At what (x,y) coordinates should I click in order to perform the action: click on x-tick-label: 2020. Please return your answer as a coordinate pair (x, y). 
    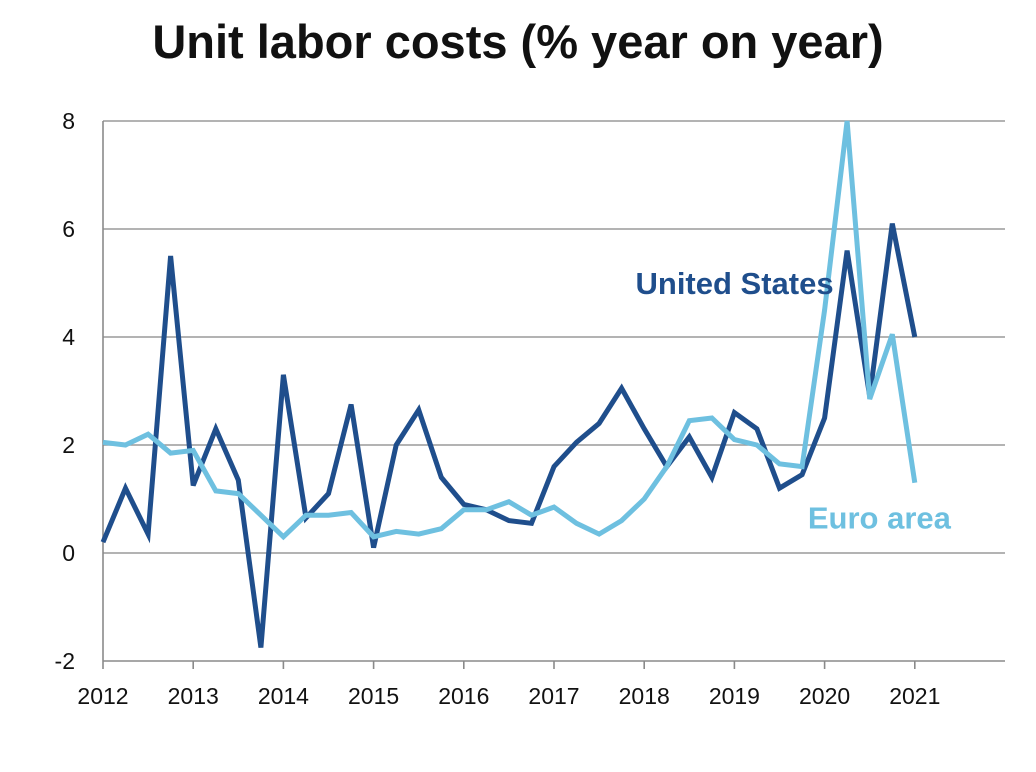
    Looking at the image, I should click on (824, 696).